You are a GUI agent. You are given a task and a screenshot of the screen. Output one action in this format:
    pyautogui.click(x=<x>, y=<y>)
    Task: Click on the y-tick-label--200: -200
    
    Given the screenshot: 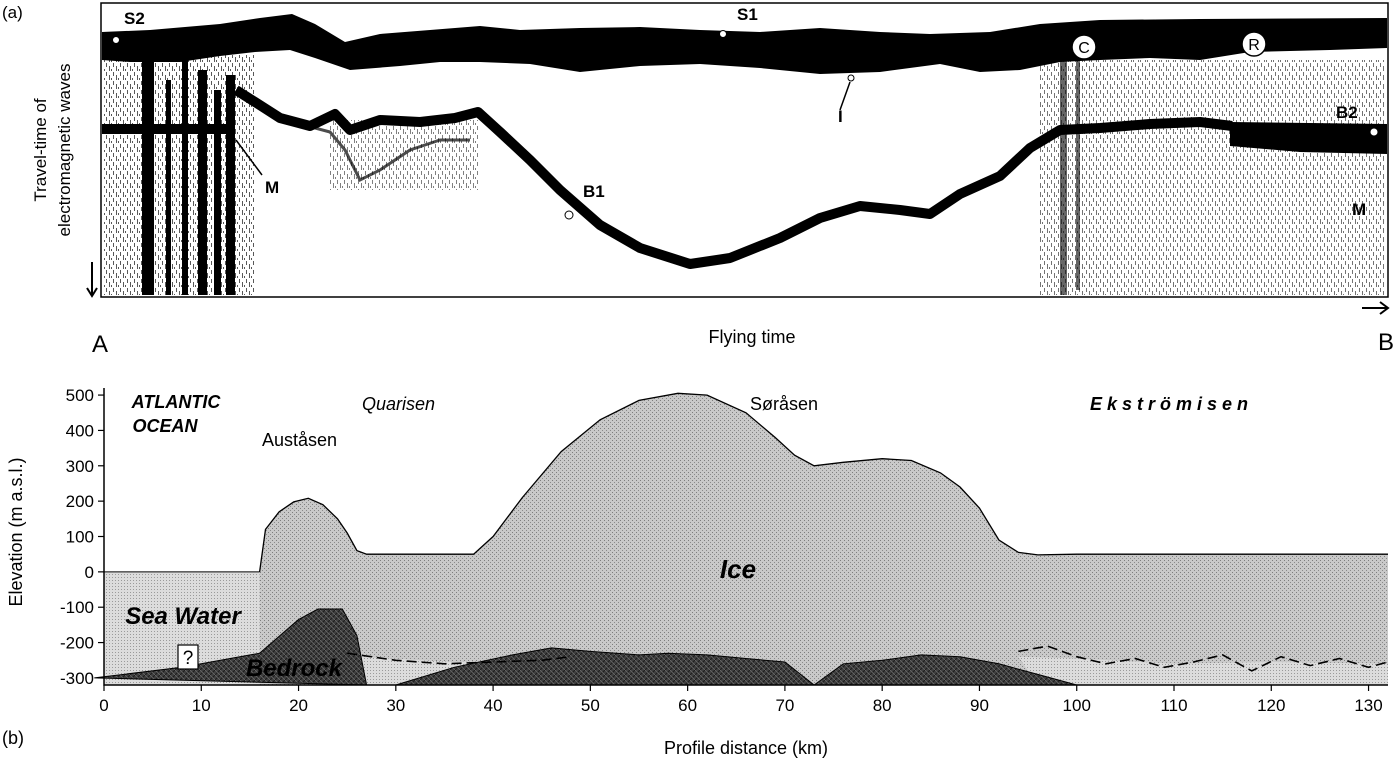 What is the action you would take?
    pyautogui.click(x=77, y=643)
    